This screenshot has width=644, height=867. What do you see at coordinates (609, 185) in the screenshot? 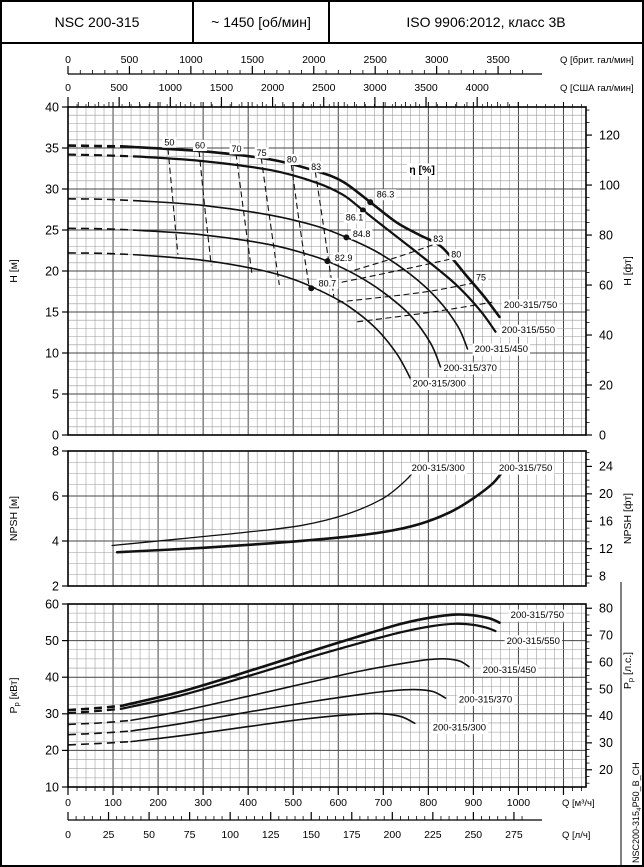
I see `right-tick-label: 100` at bounding box center [609, 185].